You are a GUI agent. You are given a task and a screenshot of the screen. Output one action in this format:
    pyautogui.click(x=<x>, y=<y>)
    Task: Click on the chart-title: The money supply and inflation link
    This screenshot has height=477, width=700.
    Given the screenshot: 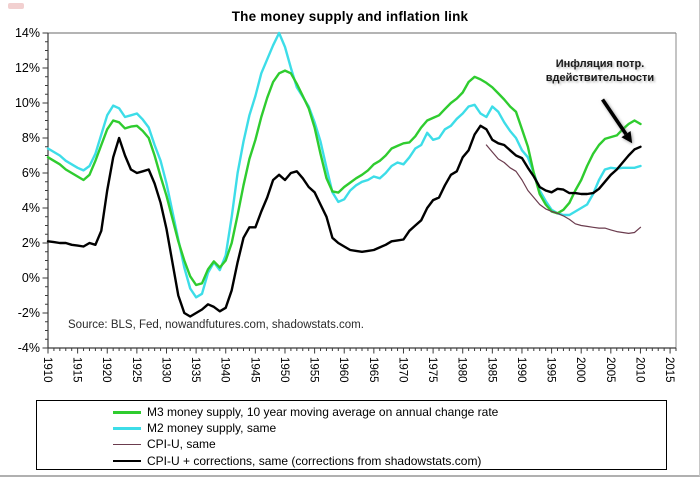 What is the action you would take?
    pyautogui.click(x=350, y=16)
    